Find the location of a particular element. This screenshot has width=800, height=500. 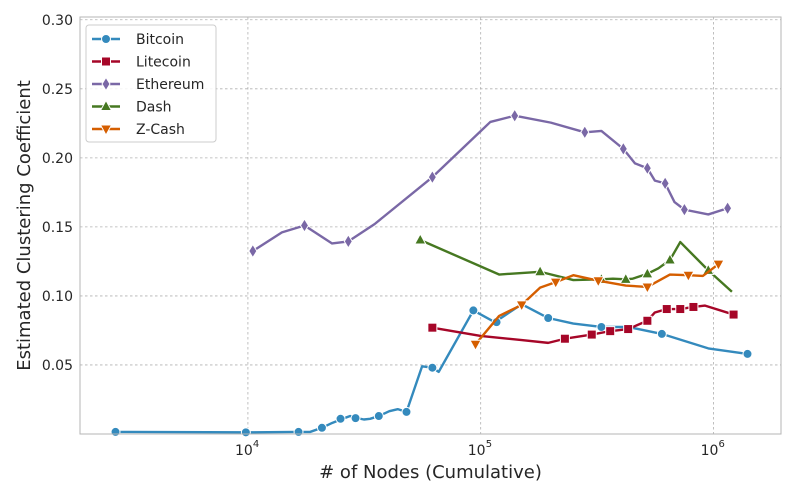

x-tick-exponent: 6 is located at coordinates (721, 444).